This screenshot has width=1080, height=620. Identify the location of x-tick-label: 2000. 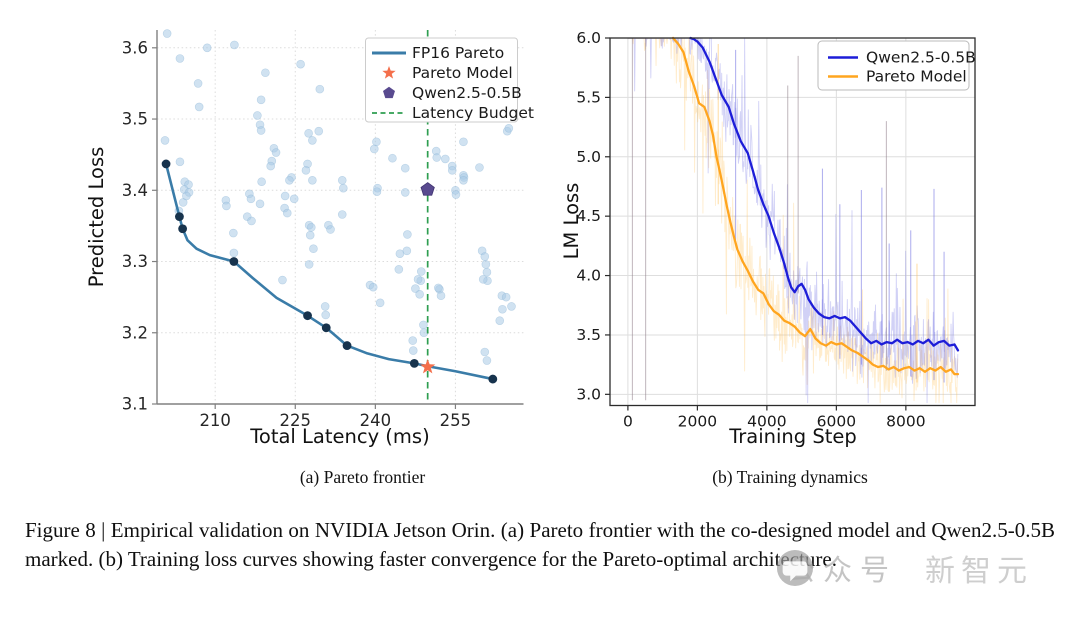
(697, 422).